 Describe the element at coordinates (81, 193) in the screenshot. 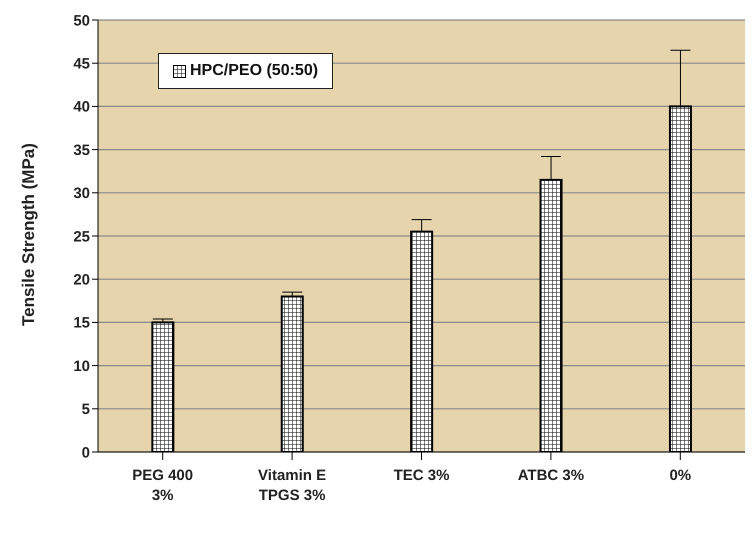

I see `y-tick-label: 30` at that location.